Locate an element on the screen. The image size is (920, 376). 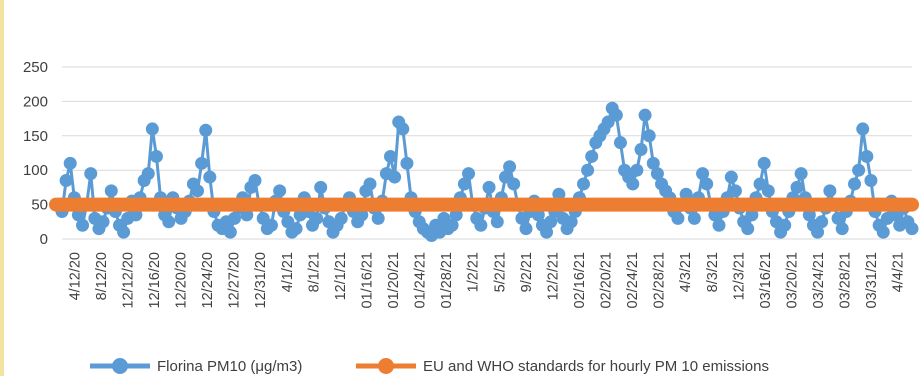
y-tick-label: 100 is located at coordinates (35, 170).